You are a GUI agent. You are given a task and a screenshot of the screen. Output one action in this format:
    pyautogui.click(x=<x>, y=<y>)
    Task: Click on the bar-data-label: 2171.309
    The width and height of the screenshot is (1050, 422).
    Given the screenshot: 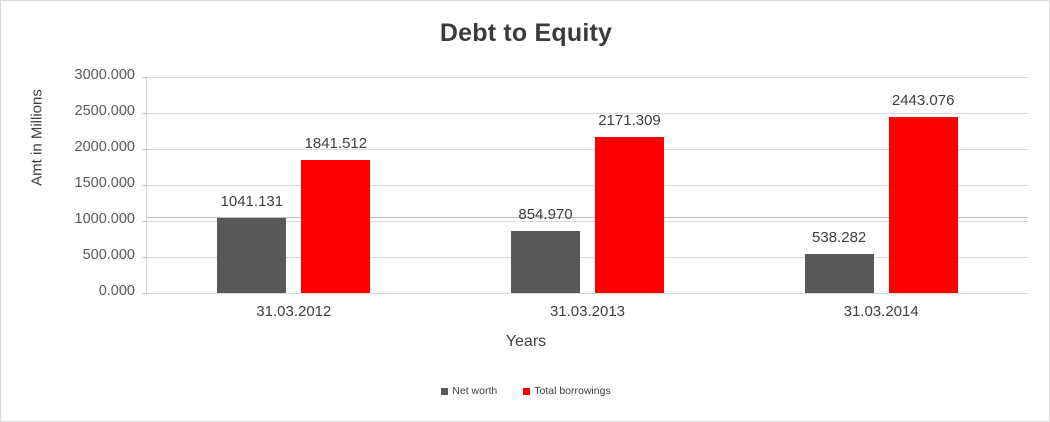 What is the action you would take?
    pyautogui.click(x=629, y=120)
    